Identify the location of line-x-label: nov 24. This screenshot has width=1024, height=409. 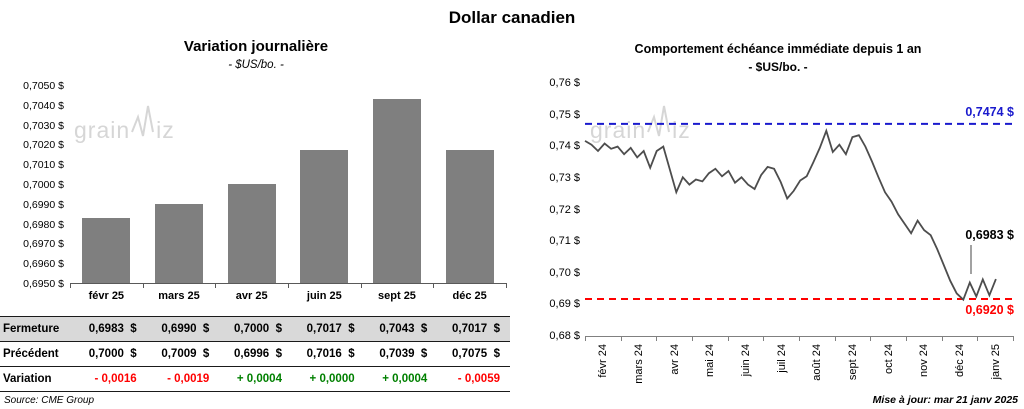
(924, 361).